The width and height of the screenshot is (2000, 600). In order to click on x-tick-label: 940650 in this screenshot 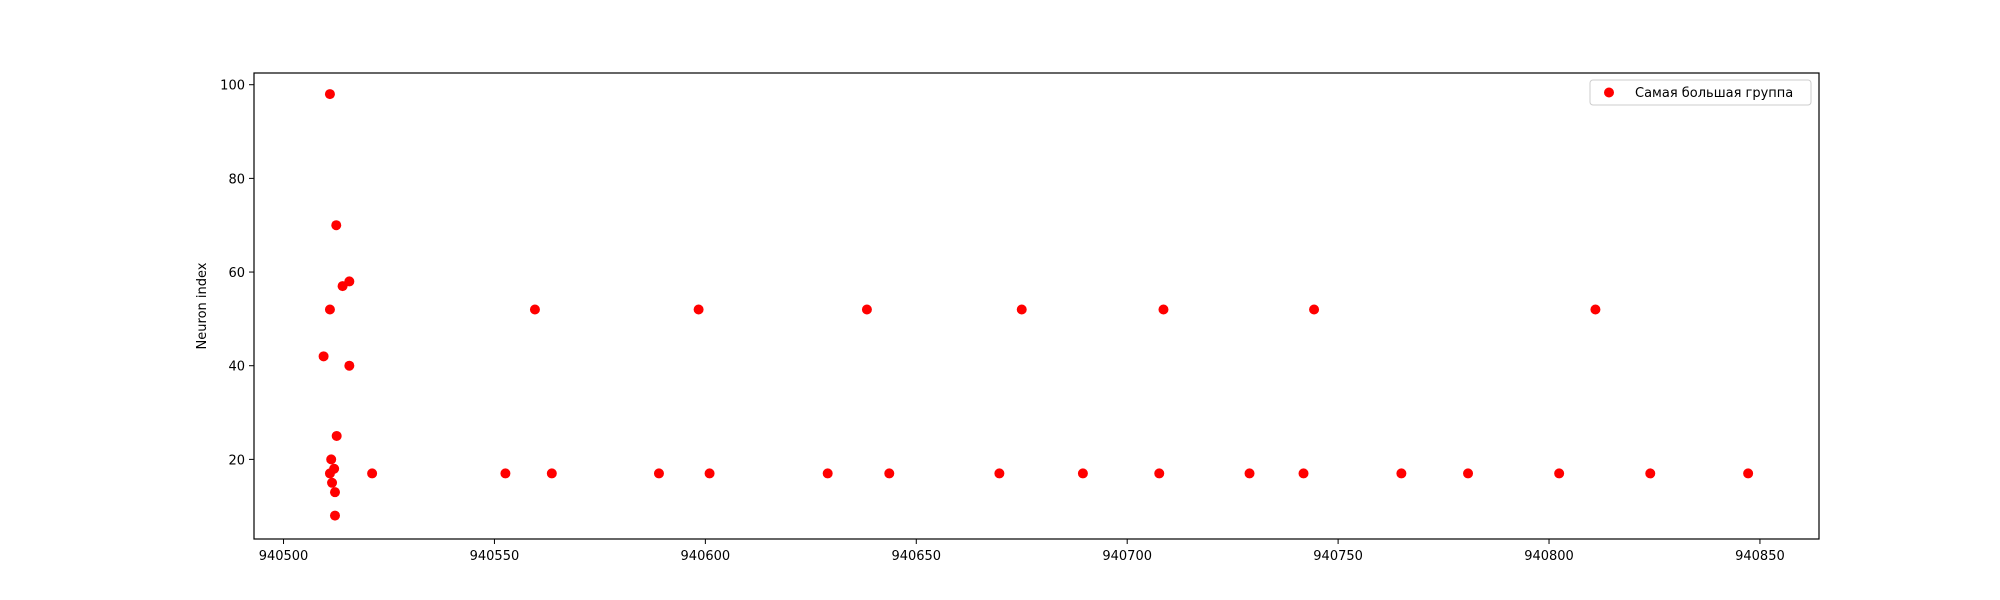, I will do `click(916, 556)`.